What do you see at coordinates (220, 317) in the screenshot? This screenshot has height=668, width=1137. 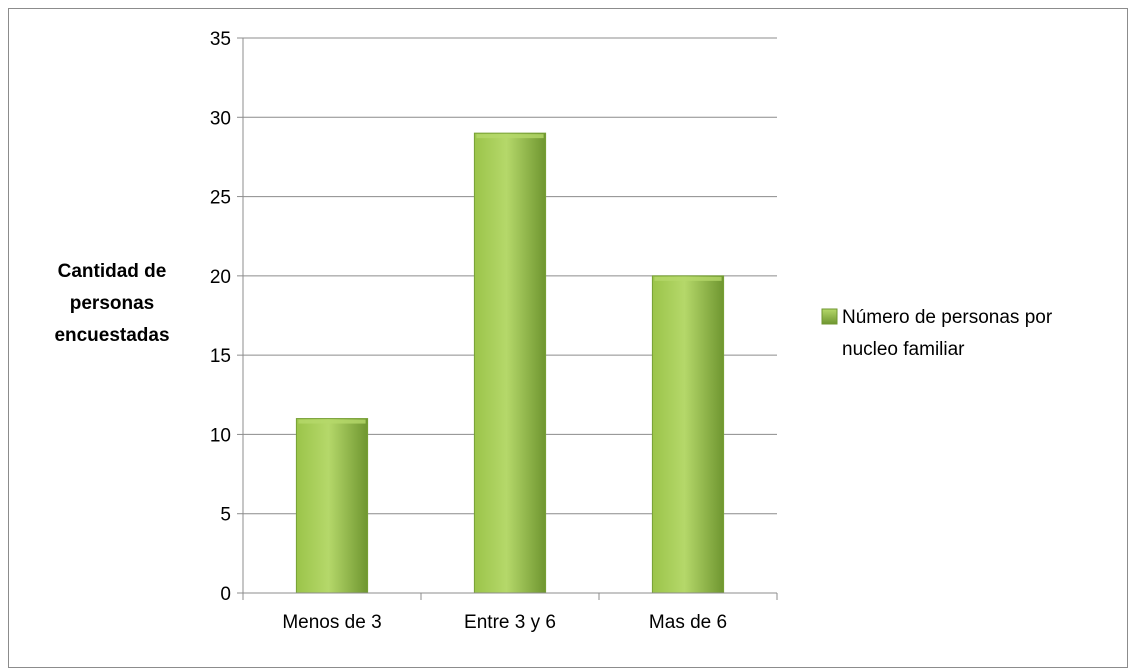 I see `y-tick-labels: 0 5 10 15 20 25 30 35` at bounding box center [220, 317].